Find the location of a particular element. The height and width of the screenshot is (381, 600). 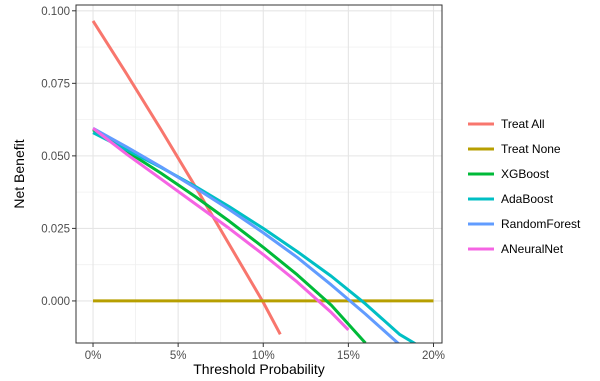

y-tick-label: 0.025 is located at coordinates (55, 229).